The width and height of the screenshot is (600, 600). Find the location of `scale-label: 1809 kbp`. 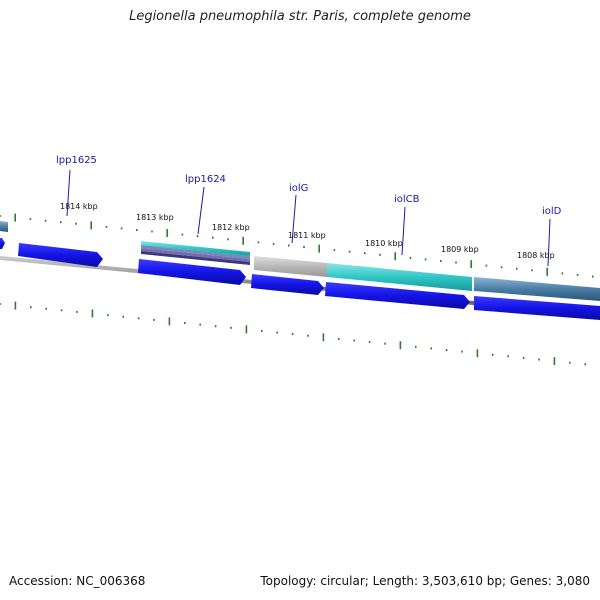

scale-label: 1809 kbp is located at coordinates (460, 249).